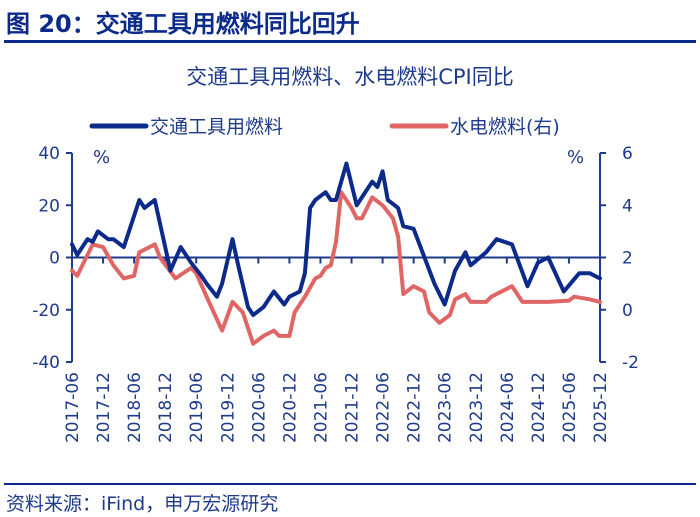  What do you see at coordinates (46, 311) in the screenshot?
I see `left-axis-tick-label: -20` at bounding box center [46, 311].